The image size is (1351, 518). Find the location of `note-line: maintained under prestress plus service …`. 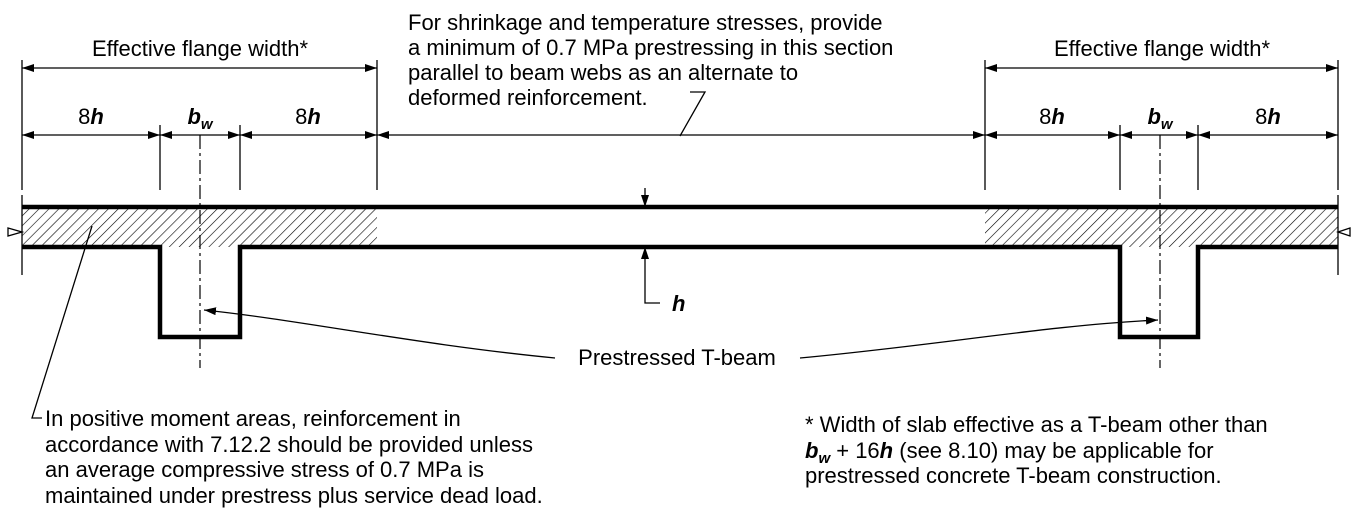

note-line: maintained under prestress plus service … is located at coordinates (294, 495).